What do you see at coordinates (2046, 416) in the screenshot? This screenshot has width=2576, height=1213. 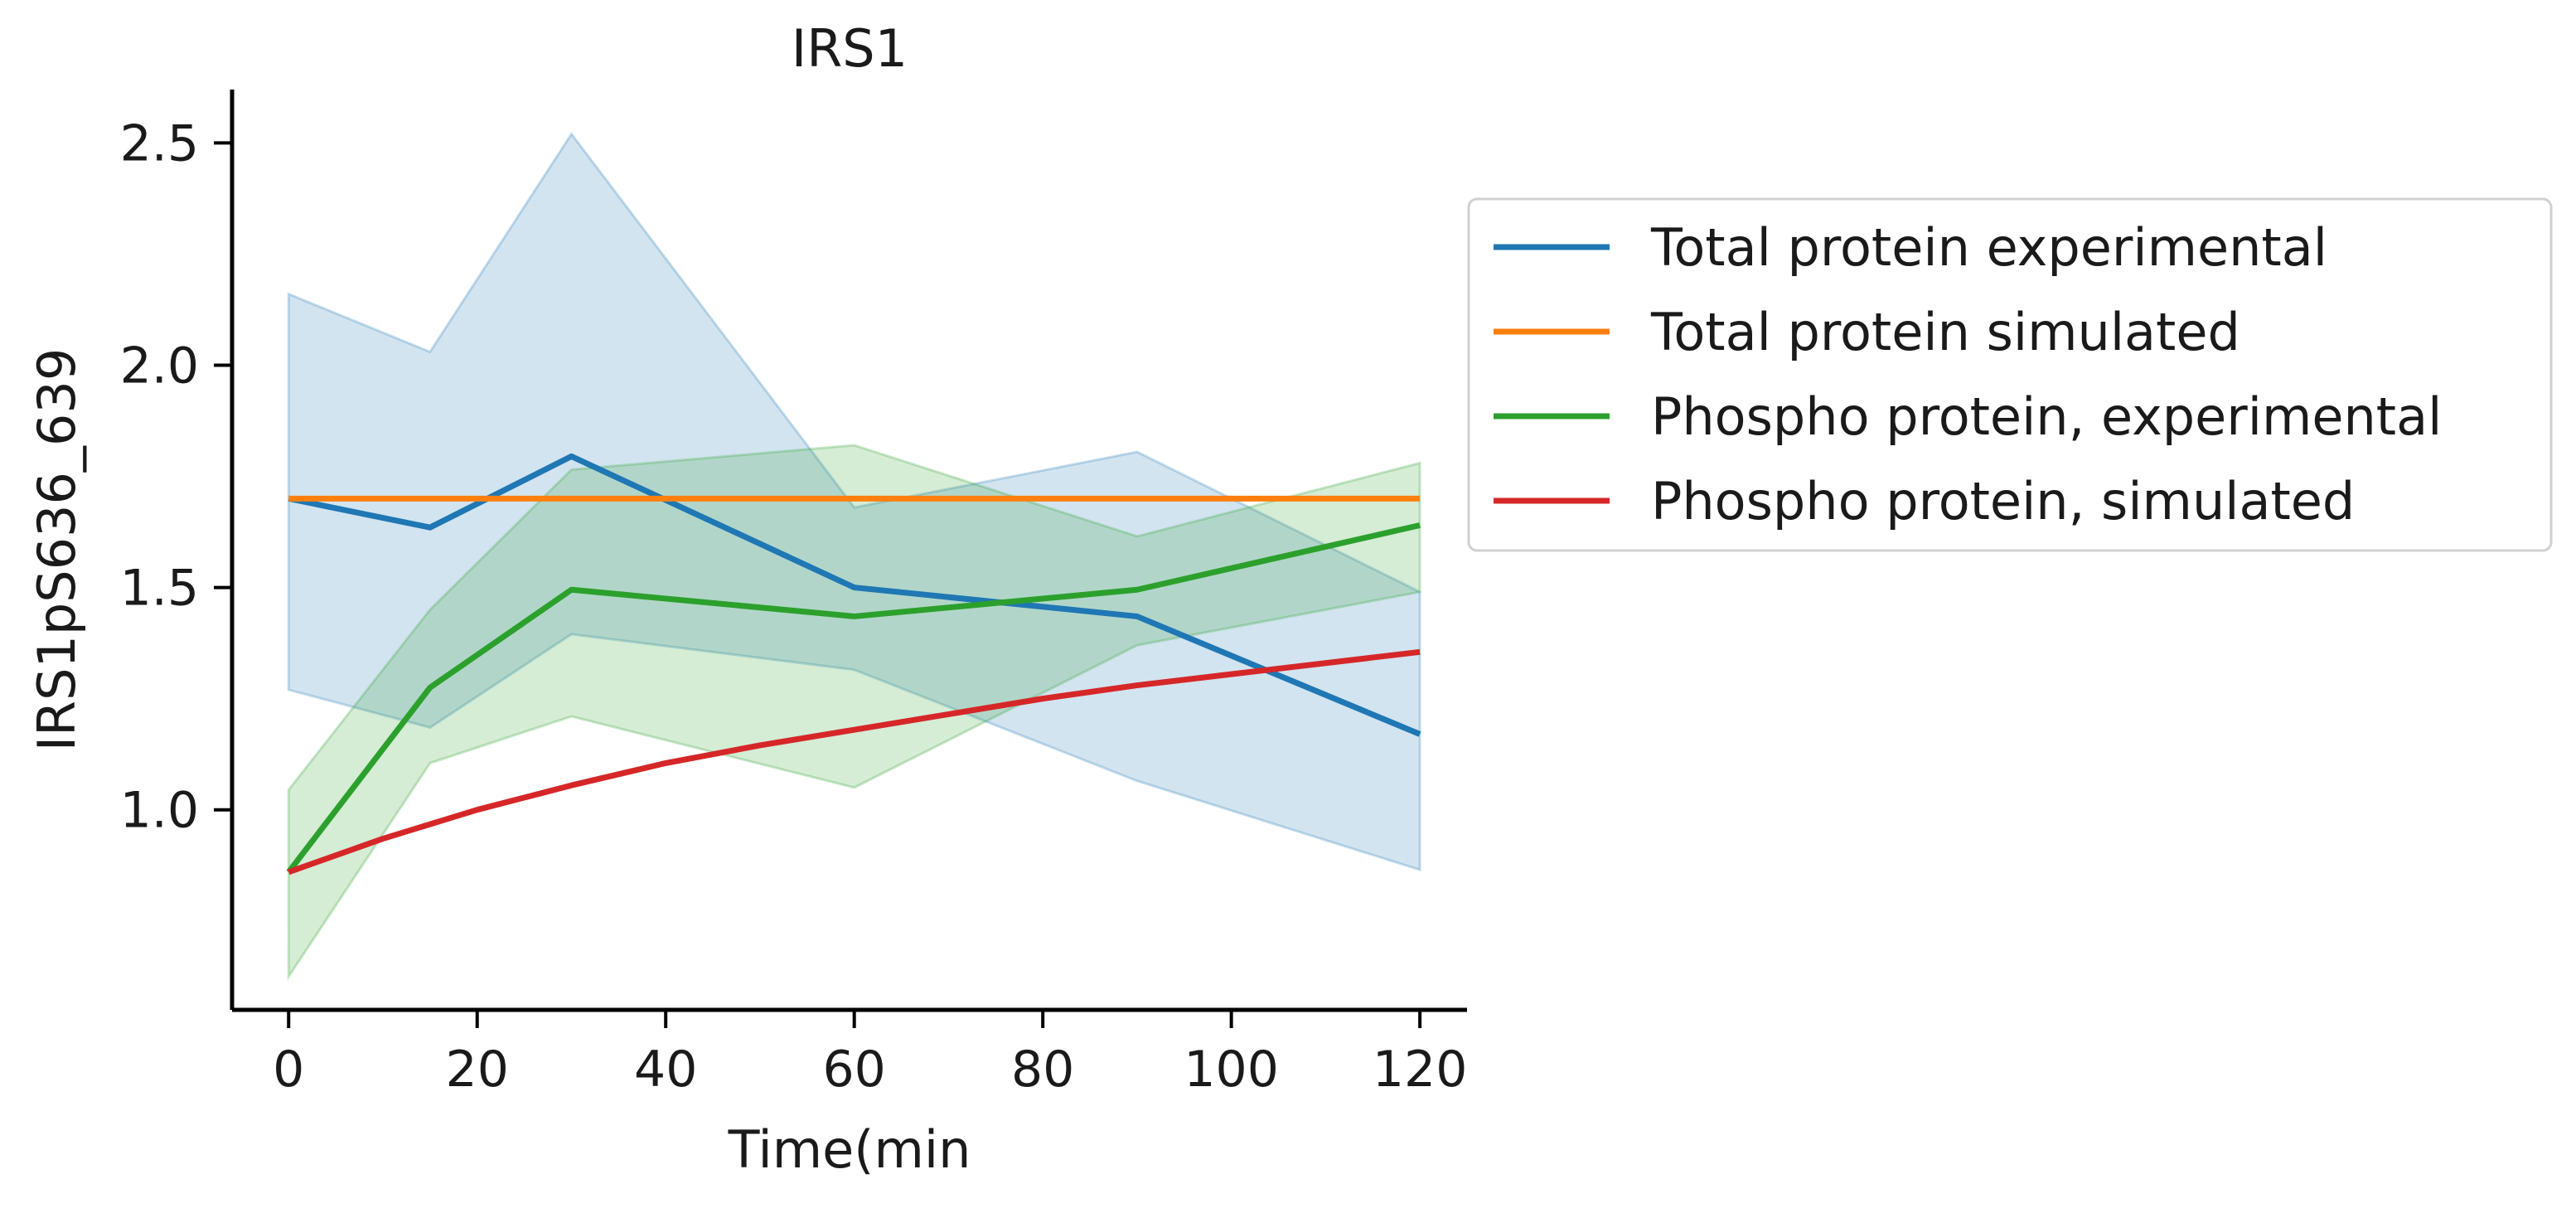 I see `legend-label-2: Phospho protein, experimental` at bounding box center [2046, 416].